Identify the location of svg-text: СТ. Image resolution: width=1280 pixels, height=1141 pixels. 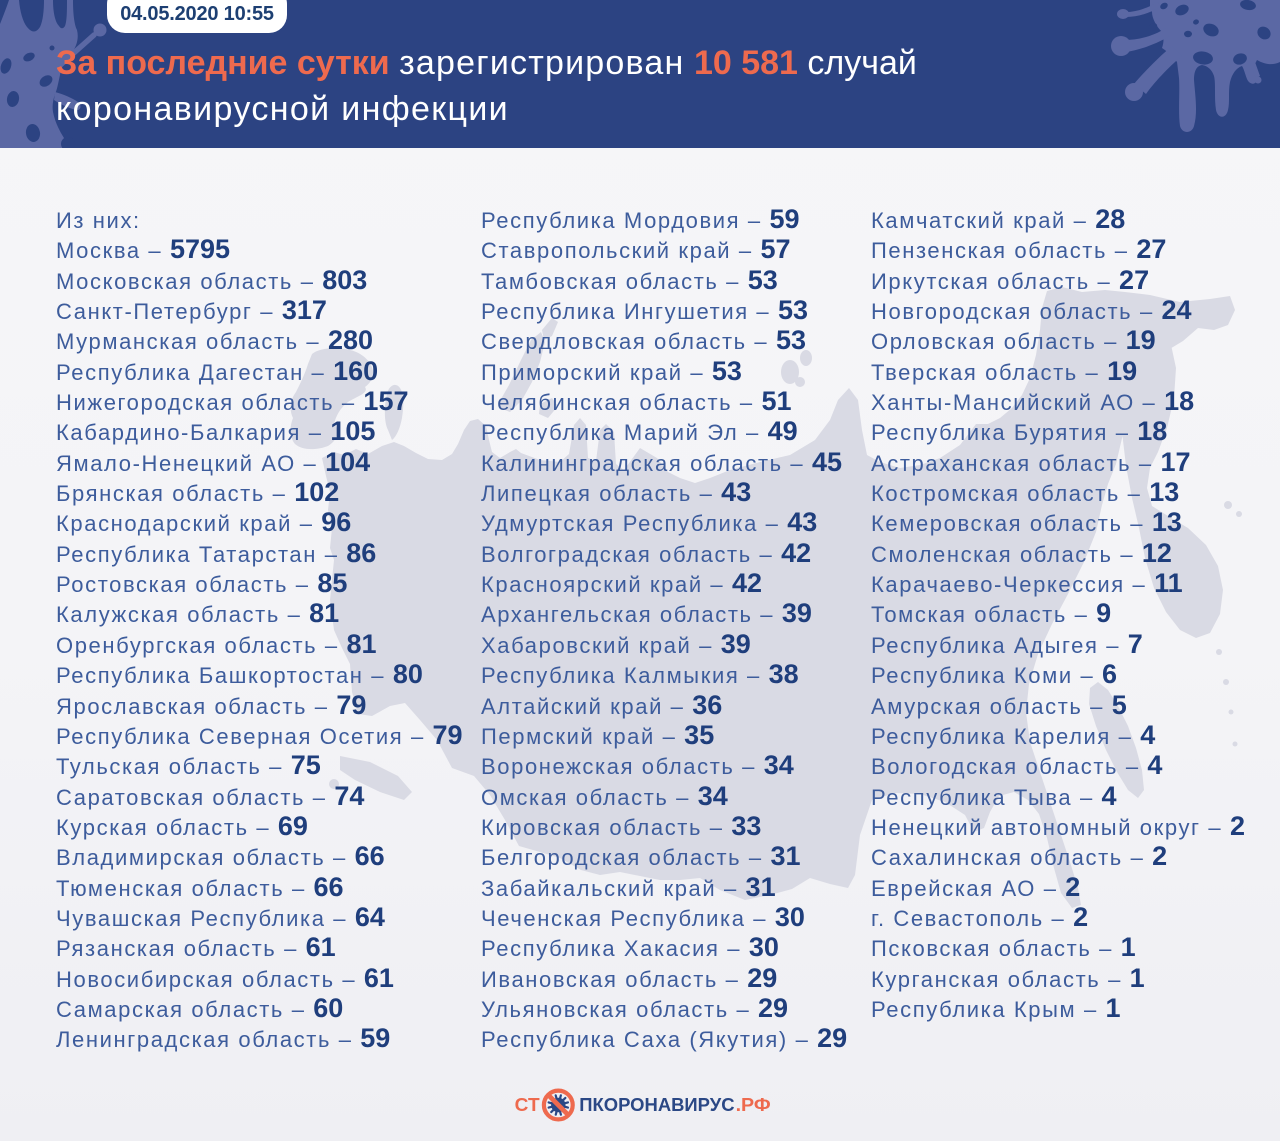
(527, 1105).